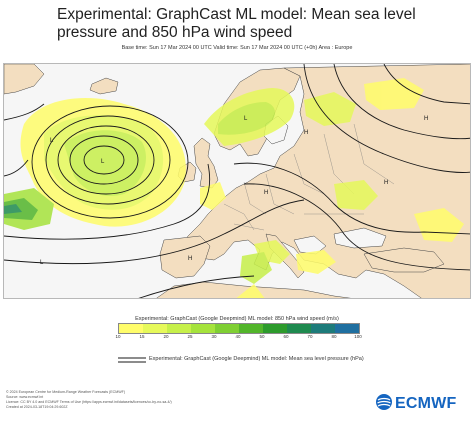  Describe the element at coordinates (166, 336) in the screenshot. I see `colorbar-tick-label: 20` at that location.